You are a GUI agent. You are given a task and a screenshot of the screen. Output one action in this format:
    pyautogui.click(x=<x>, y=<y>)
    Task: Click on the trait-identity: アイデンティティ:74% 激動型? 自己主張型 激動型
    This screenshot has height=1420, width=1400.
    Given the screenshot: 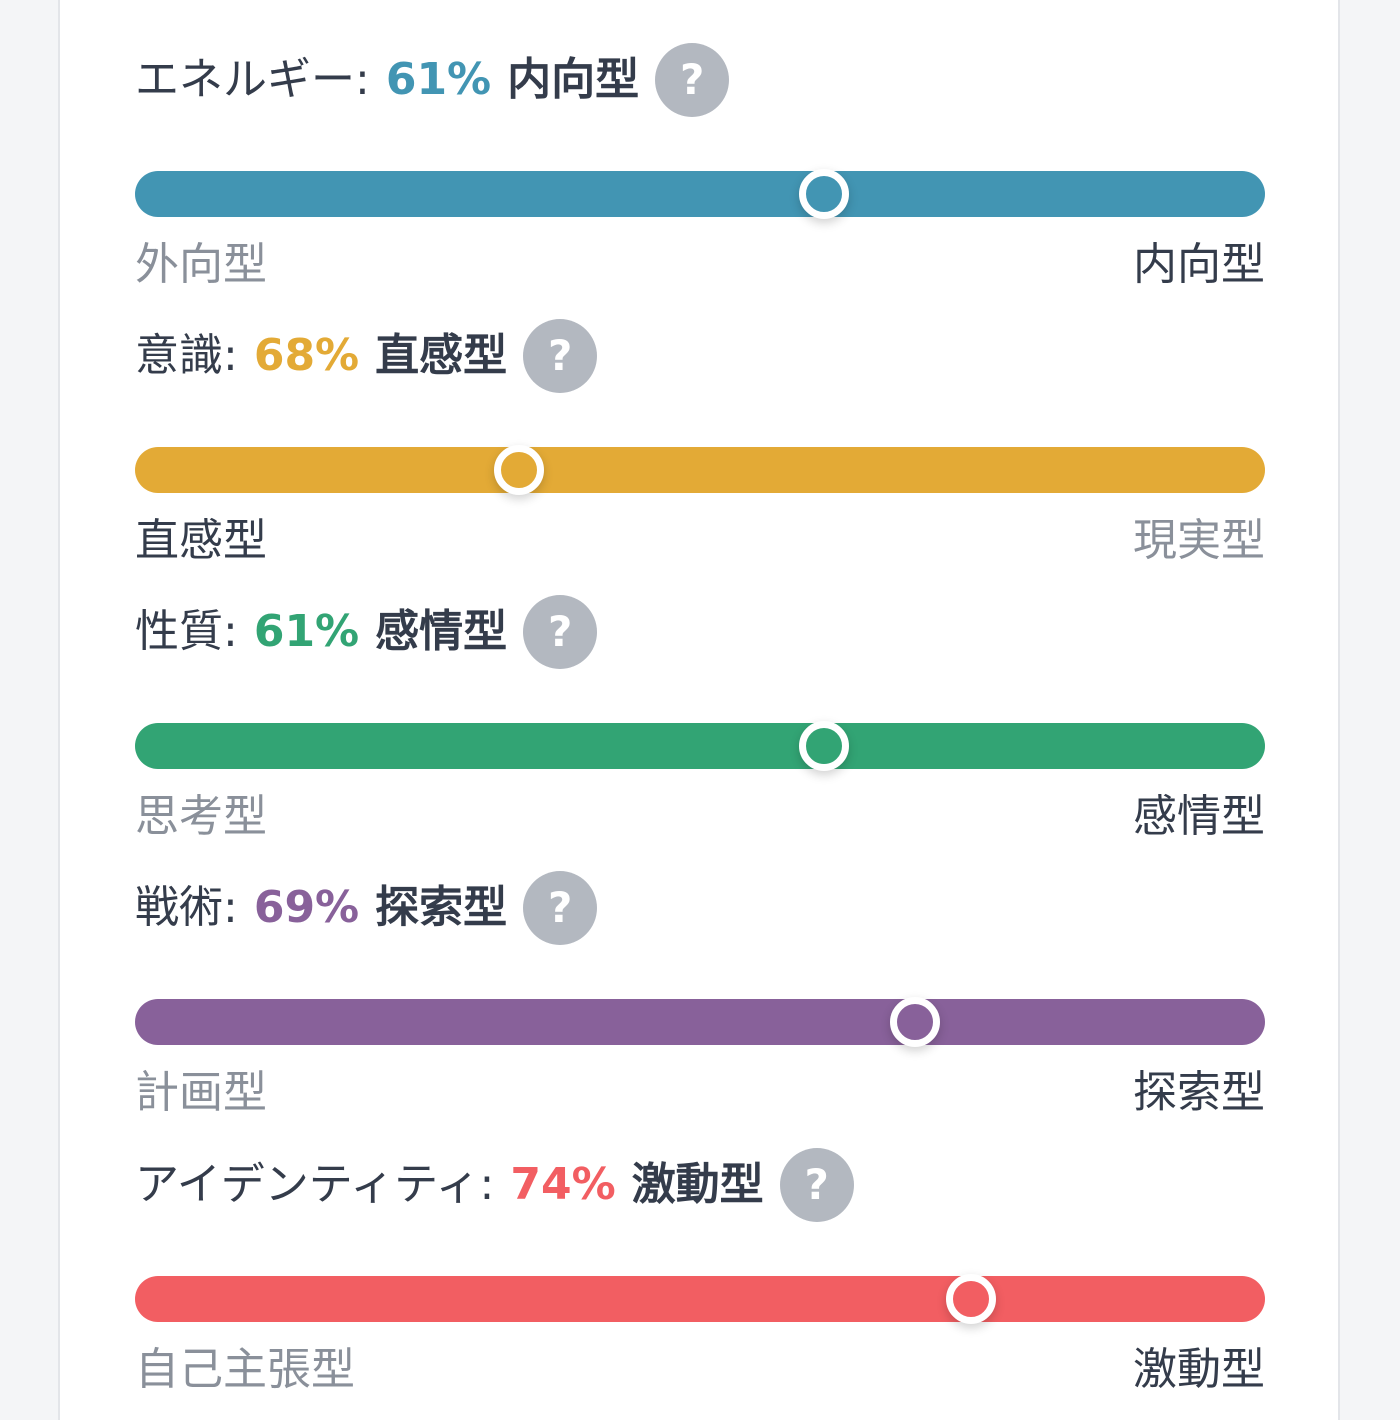 What is the action you would take?
    pyautogui.click(x=700, y=1270)
    